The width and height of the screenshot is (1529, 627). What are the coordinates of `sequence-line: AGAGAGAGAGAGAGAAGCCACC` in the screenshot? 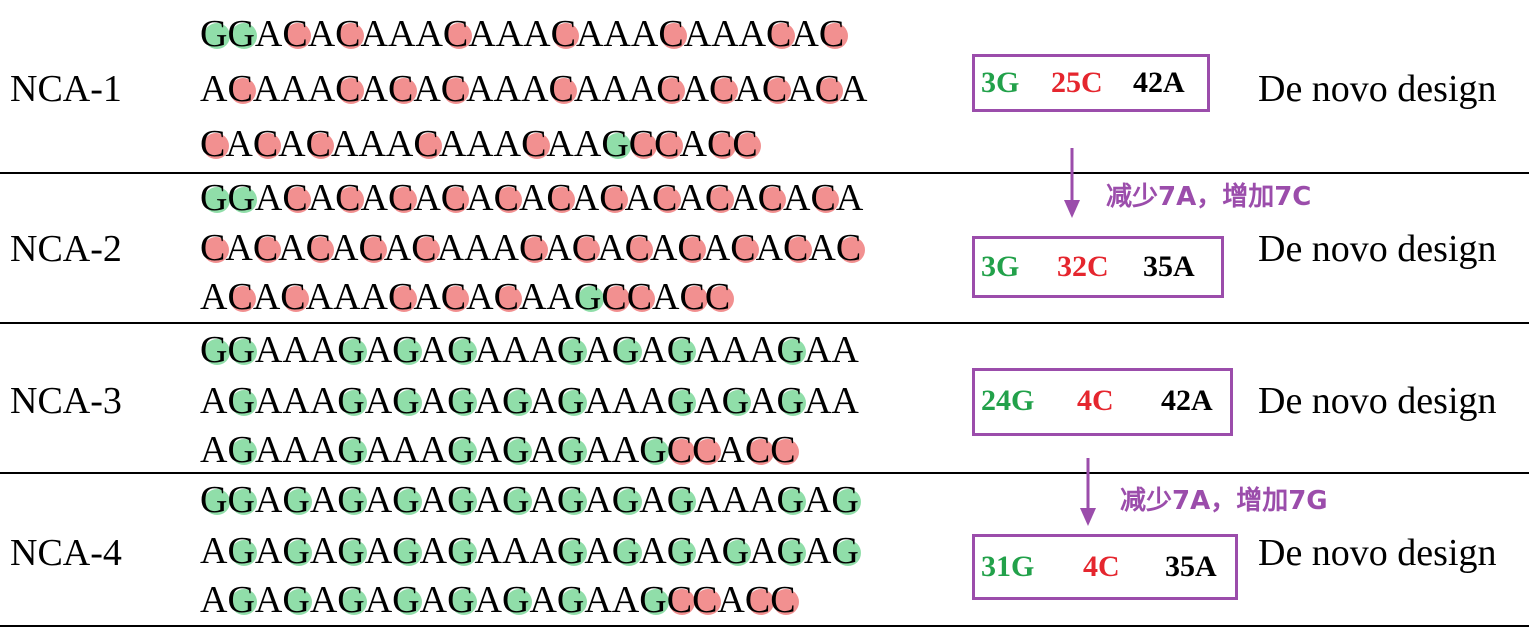 It's located at (500, 600).